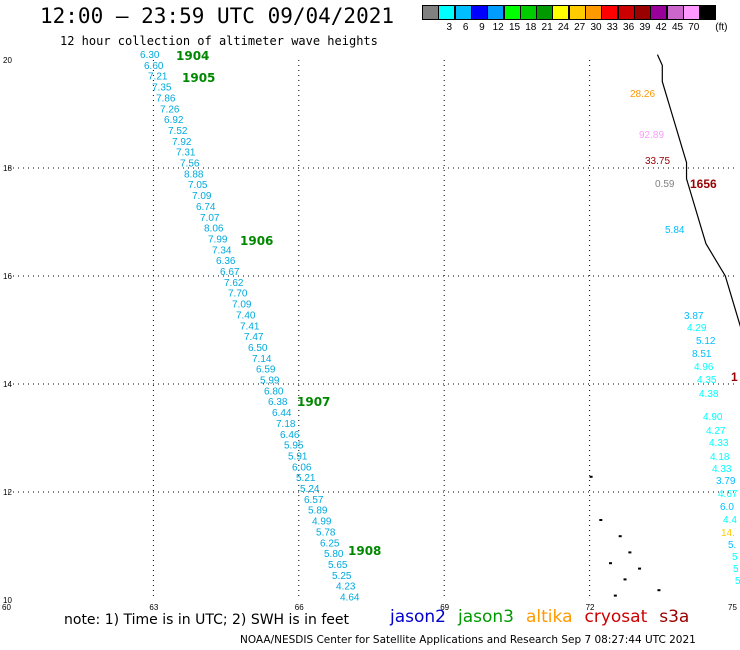  Describe the element at coordinates (720, 457) in the screenshot. I see `track-value: 4.18` at that location.